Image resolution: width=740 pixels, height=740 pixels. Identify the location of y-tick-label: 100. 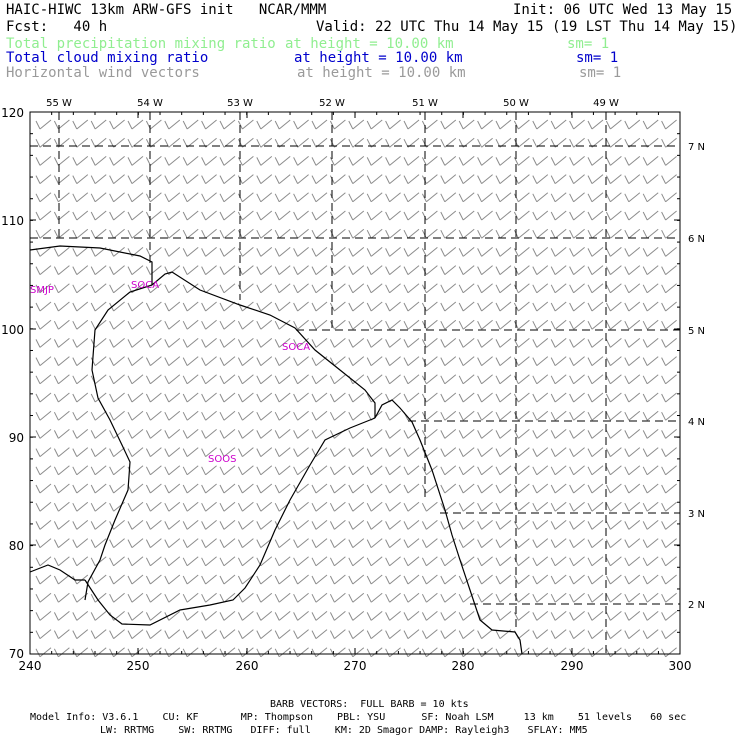
(12, 330).